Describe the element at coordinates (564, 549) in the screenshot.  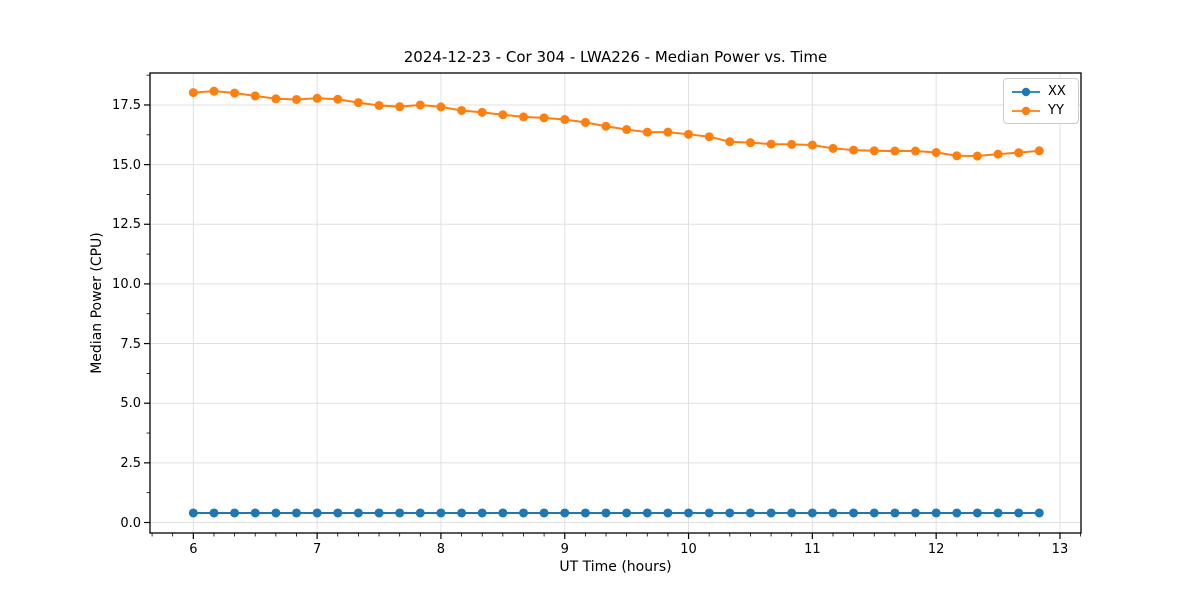
I see `x-tick-label: 9` at that location.